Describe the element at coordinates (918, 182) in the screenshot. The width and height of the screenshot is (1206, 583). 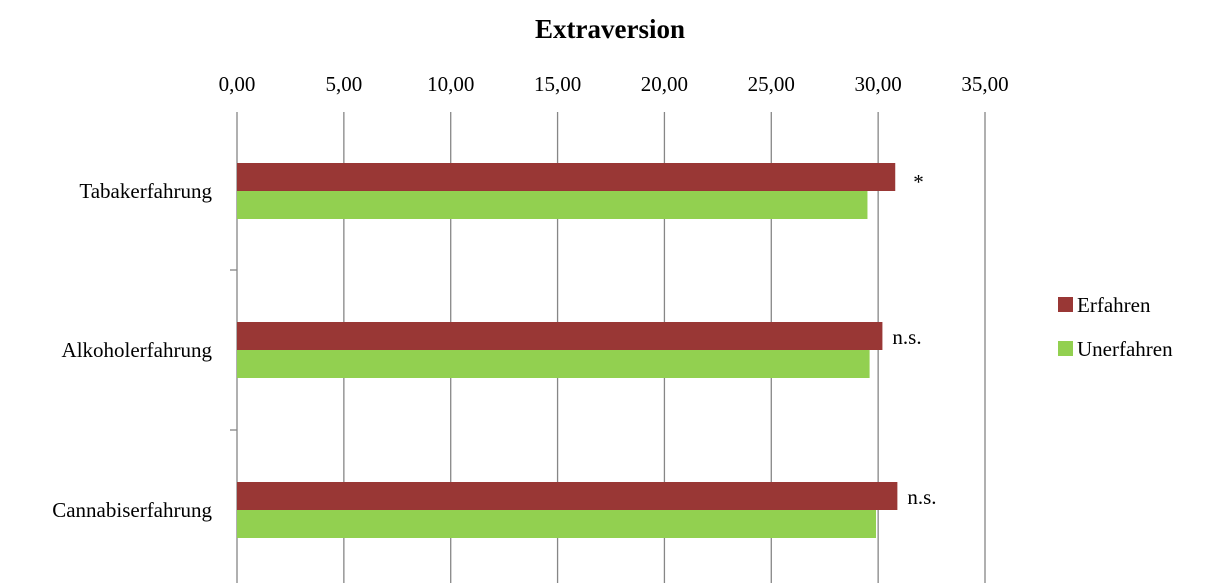
I see `significance-label: *` at that location.